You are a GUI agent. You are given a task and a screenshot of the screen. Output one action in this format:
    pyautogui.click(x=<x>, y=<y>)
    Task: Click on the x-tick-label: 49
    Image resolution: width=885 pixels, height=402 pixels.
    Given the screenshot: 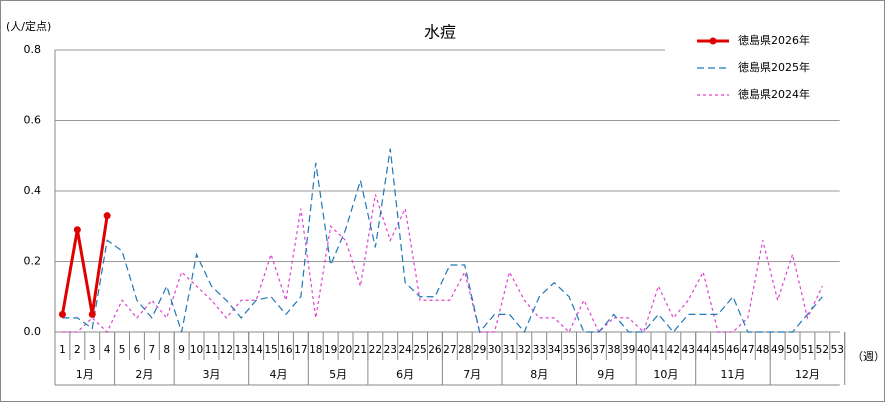 What is the action you would take?
    pyautogui.click(x=777, y=350)
    